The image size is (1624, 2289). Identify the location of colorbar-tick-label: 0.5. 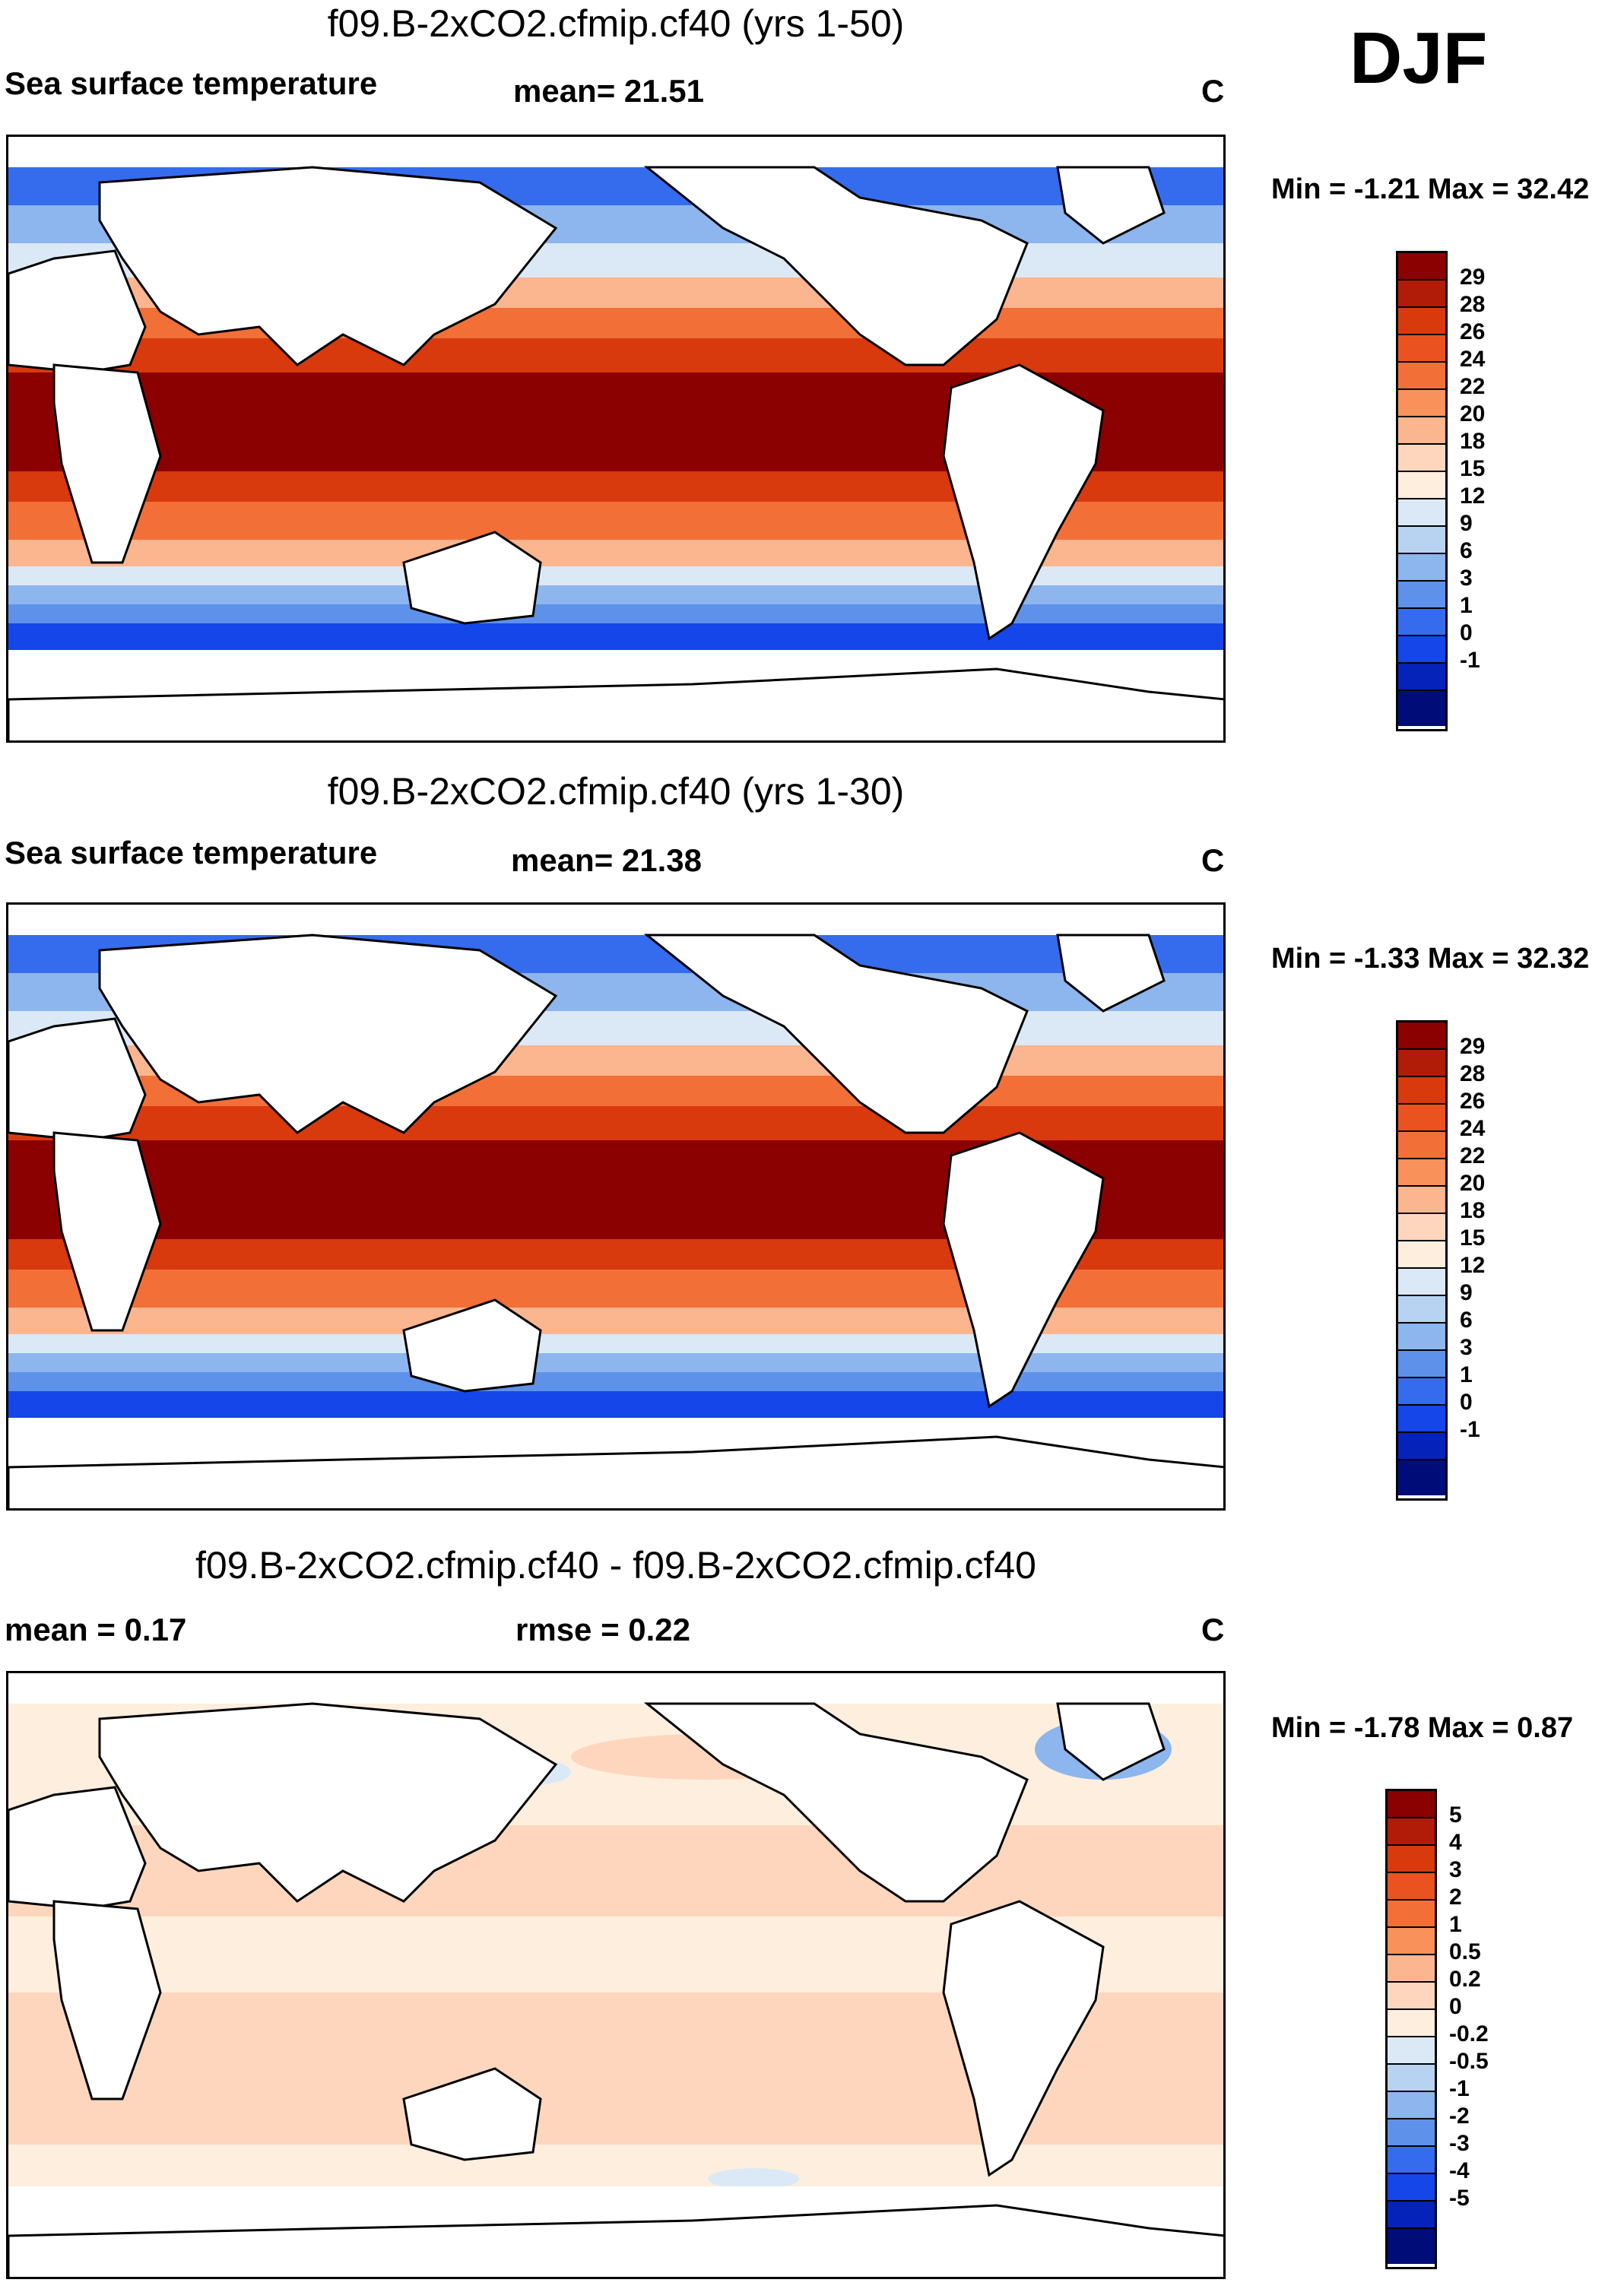
(1465, 1951).